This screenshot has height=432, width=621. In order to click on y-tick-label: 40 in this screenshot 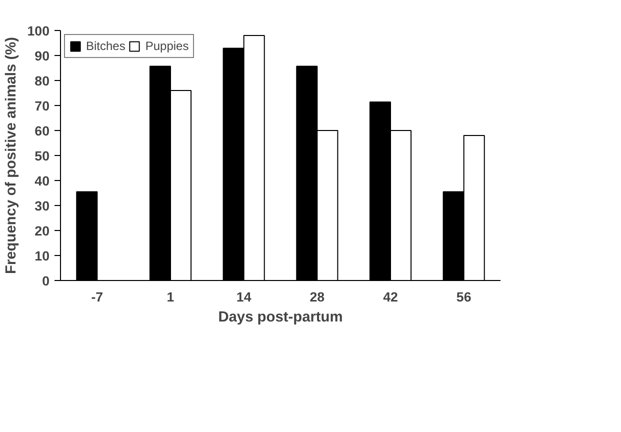, I will do `click(42, 181)`.